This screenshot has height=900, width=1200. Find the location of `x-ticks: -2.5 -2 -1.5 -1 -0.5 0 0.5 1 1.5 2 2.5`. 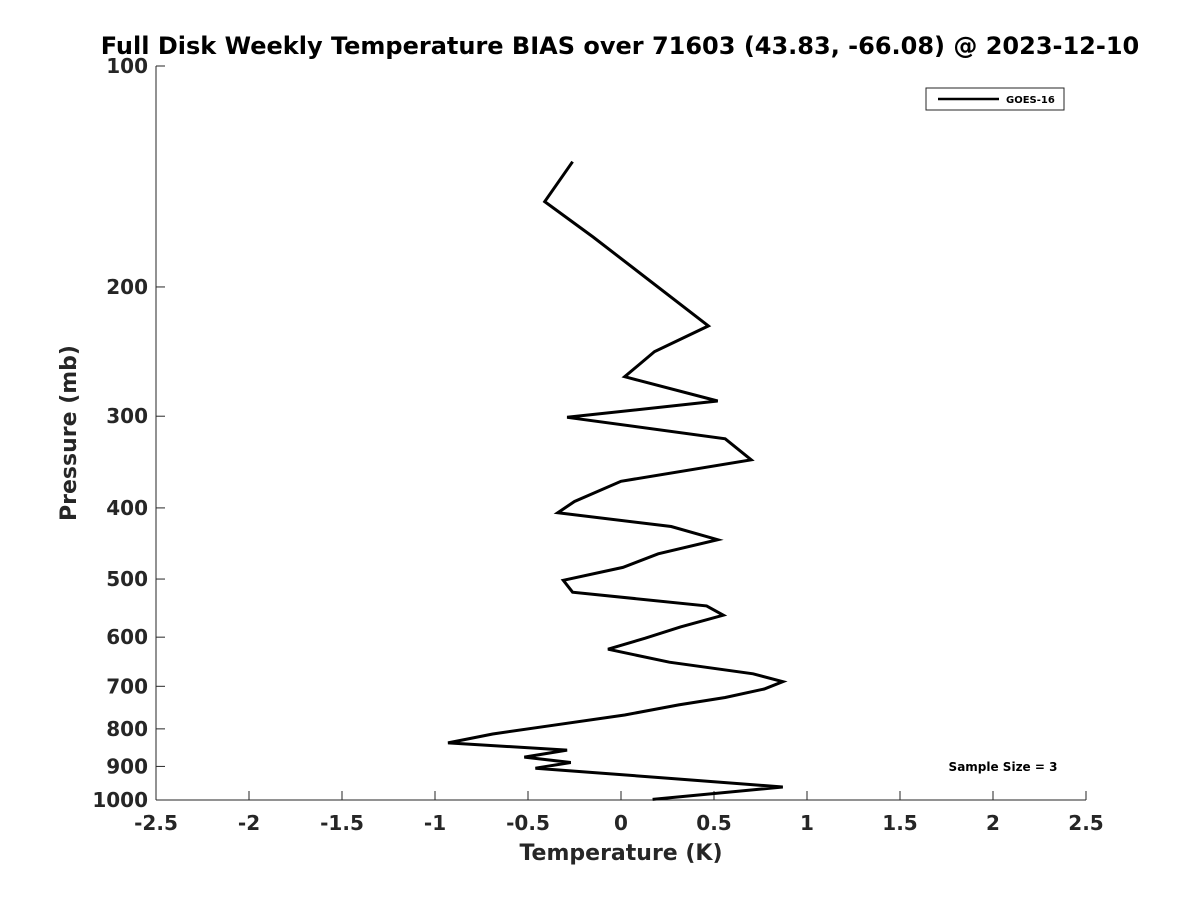

x-ticks: -2.5 -2 -1.5 -1 -0.5 0 0.5 1 1.5 2 2.5 is located at coordinates (619, 813).